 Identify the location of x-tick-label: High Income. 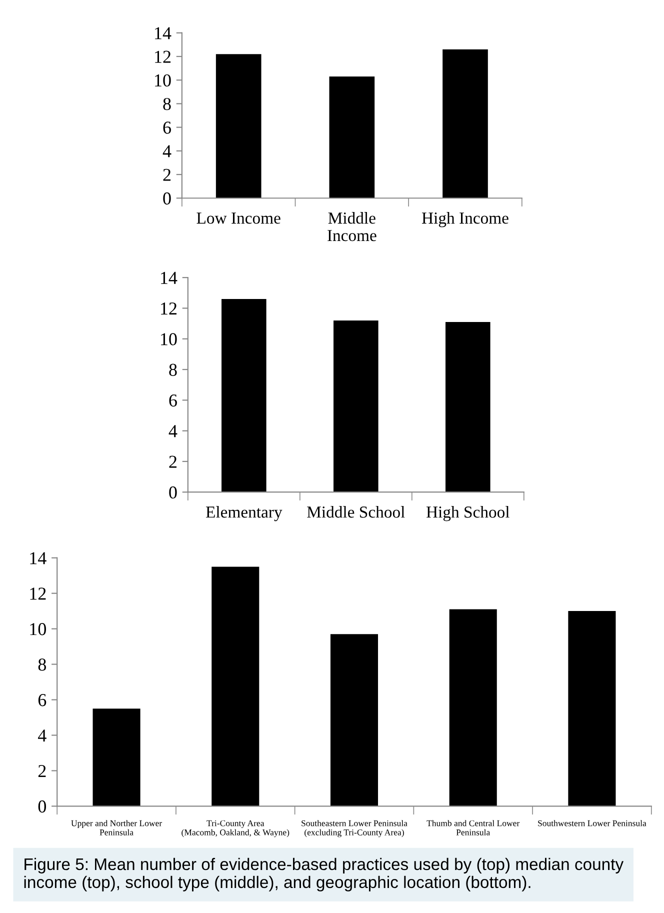
(465, 220).